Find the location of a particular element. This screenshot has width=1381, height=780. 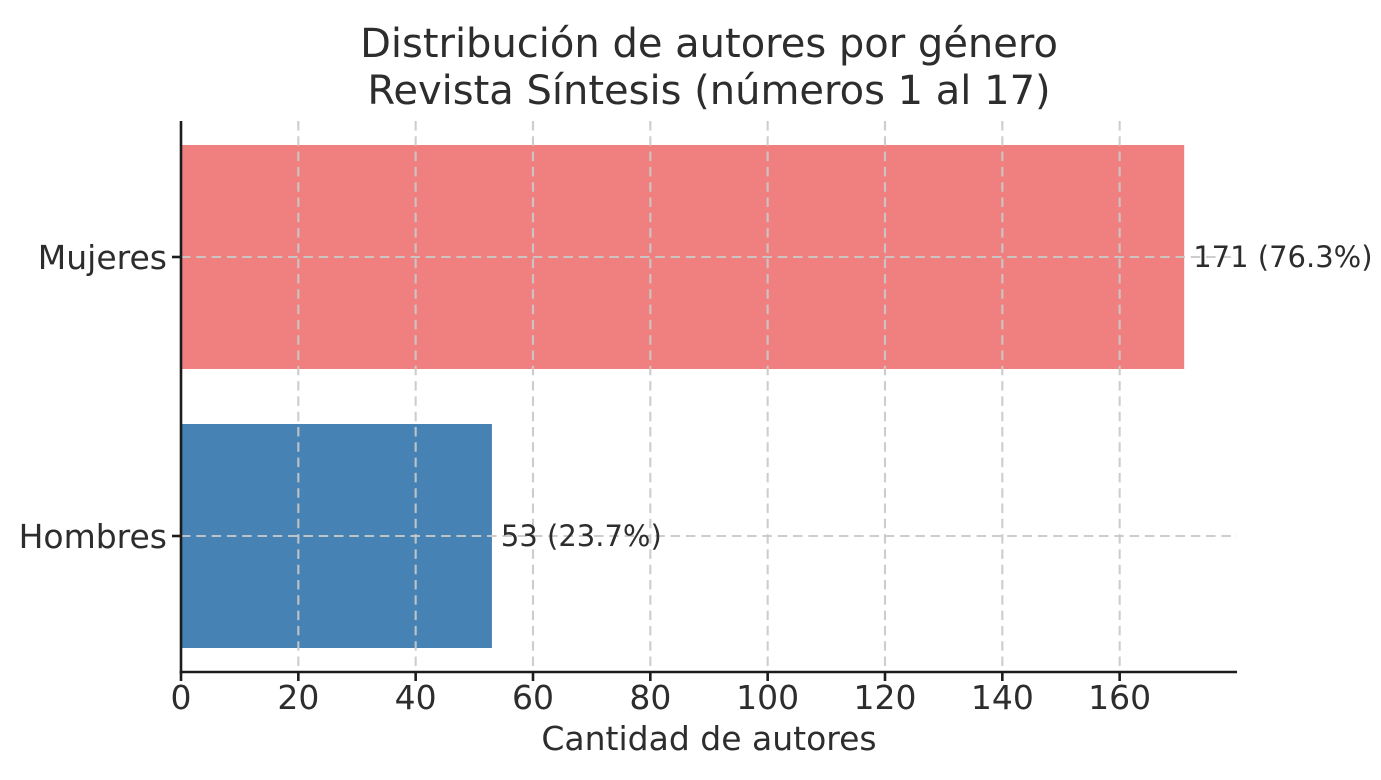

x-tick-label-140: 140 is located at coordinates (1002, 697).